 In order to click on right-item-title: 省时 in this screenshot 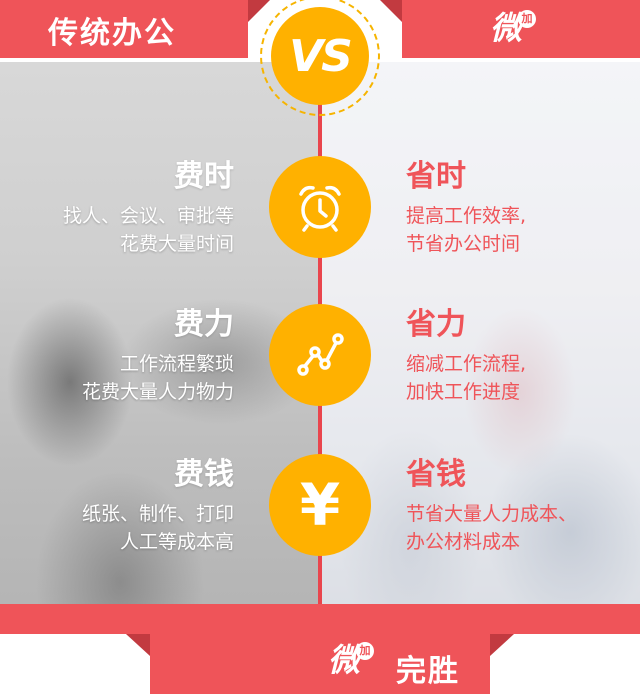, I will do `click(436, 176)`.